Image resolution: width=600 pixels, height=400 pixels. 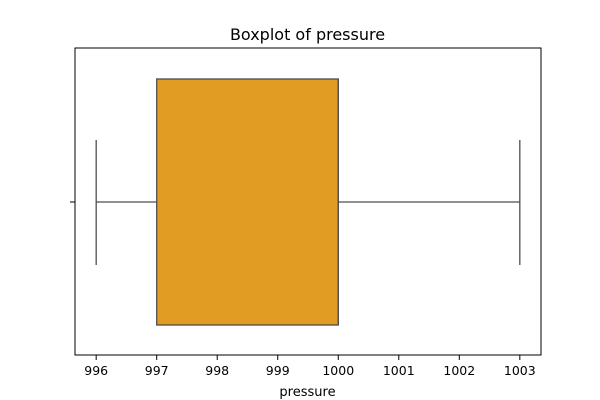 What do you see at coordinates (157, 370) in the screenshot?
I see `x-tick-label: 997` at bounding box center [157, 370].